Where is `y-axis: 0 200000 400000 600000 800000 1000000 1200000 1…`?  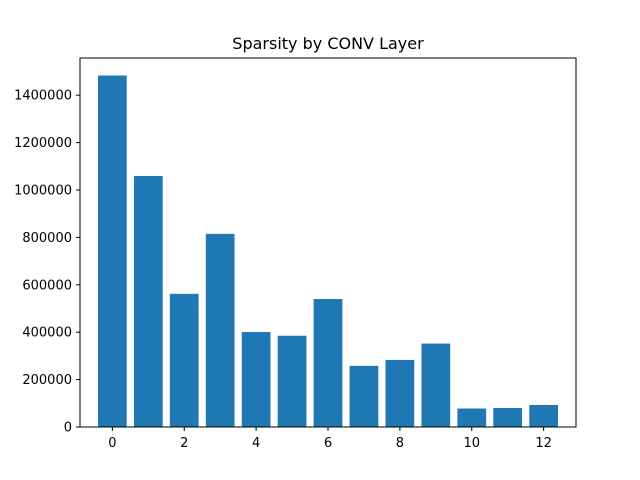
y-axis: 0 200000 400000 600000 800000 1000000 1200000 1… is located at coordinates (47, 262).